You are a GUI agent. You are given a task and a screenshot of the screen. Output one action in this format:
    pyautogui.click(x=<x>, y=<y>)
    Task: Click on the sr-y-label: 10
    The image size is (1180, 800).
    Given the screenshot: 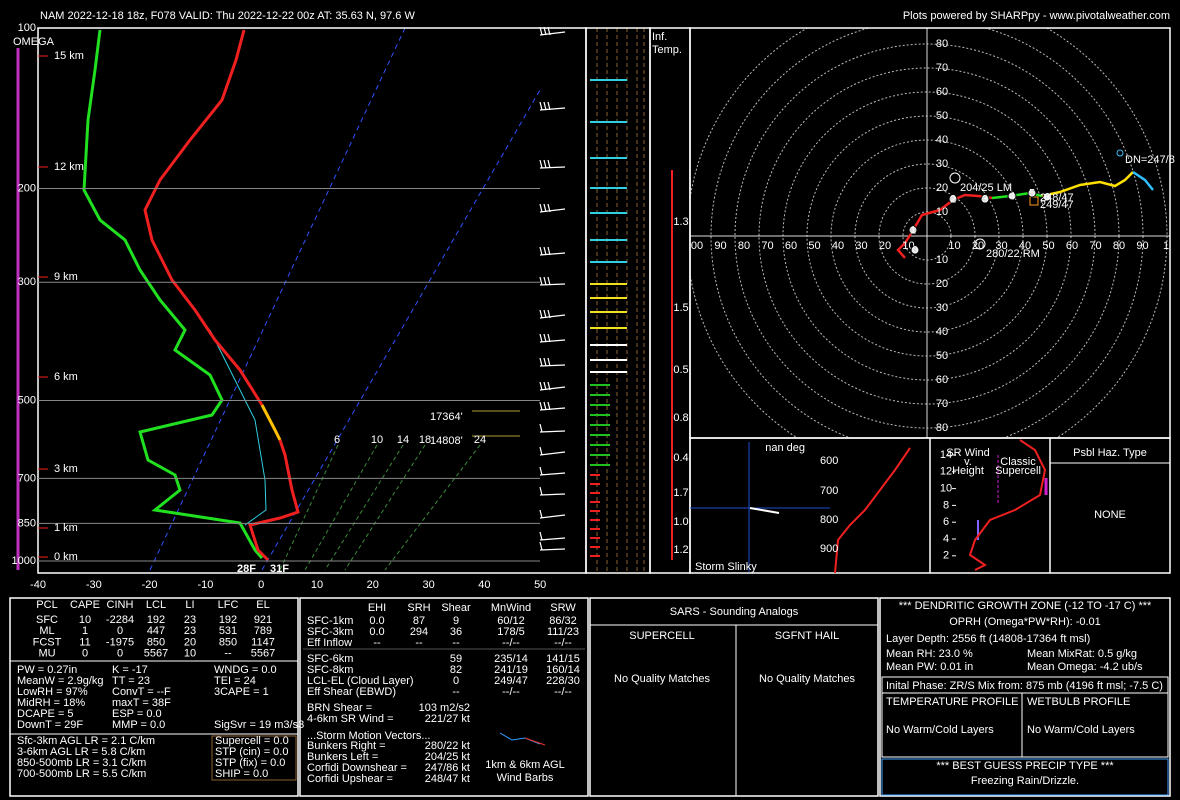 What is the action you would take?
    pyautogui.click(x=946, y=489)
    